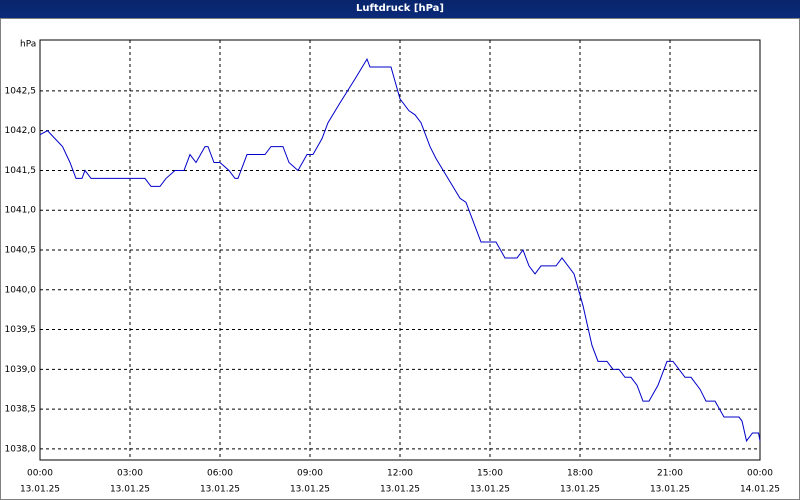 Image resolution: width=800 pixels, height=500 pixels. What do you see at coordinates (310, 474) in the screenshot?
I see `x-tick-label: 09:00` at bounding box center [310, 474].